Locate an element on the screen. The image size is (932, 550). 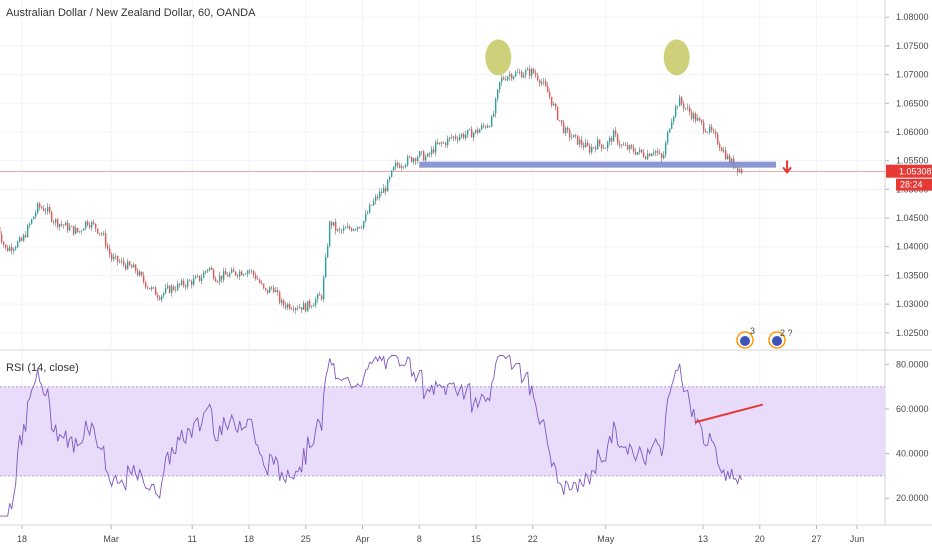
rsi-title: RSI (14, close) is located at coordinates (42, 368).